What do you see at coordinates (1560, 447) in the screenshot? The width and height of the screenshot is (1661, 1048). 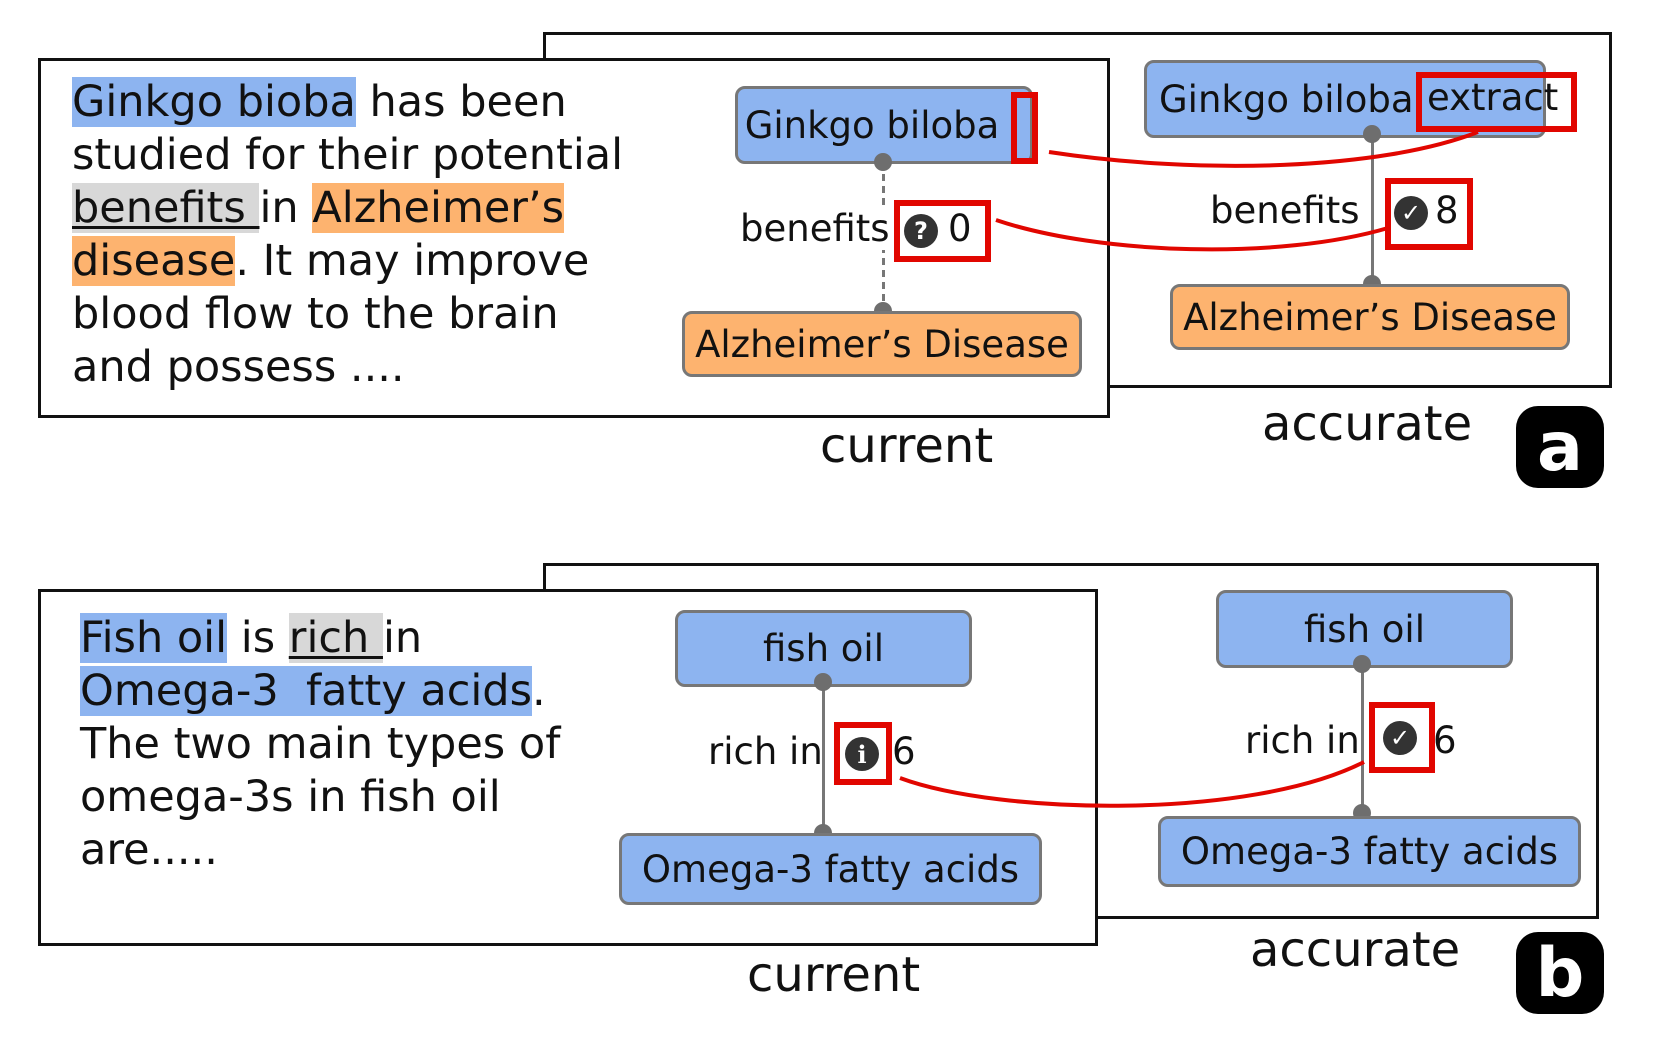 I see `panel-label-a: a` at bounding box center [1560, 447].